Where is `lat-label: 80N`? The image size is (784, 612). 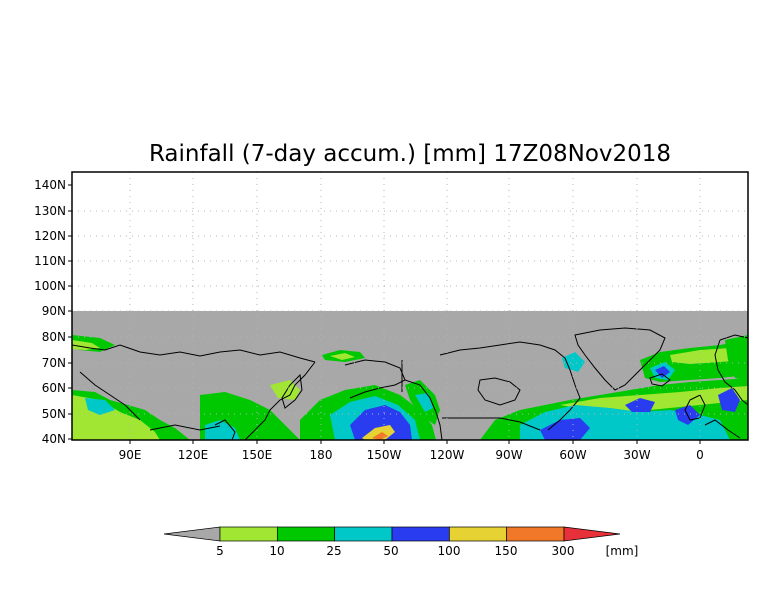 lat-label: 80N is located at coordinates (54, 337).